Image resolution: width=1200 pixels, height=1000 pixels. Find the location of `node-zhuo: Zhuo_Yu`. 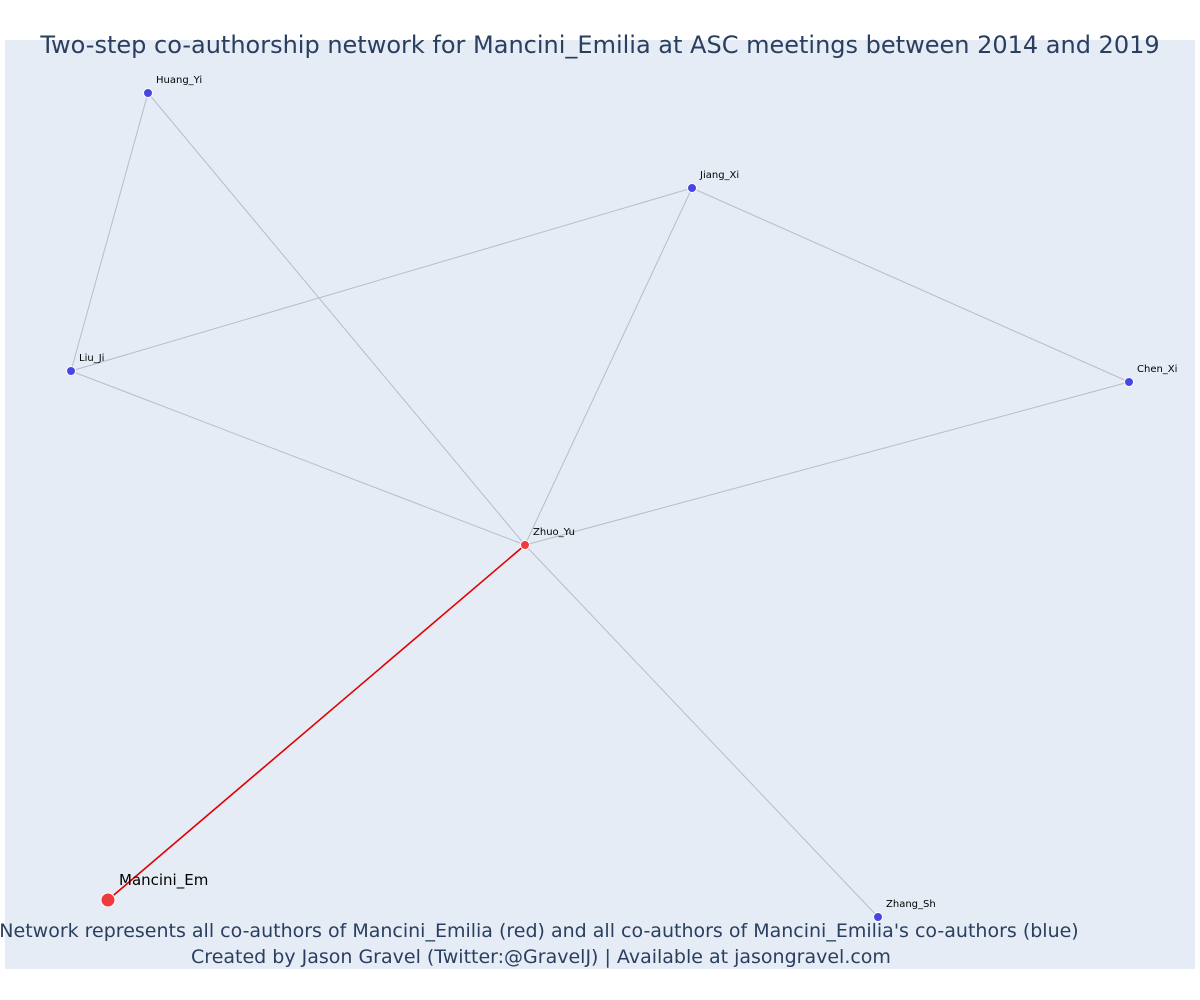

node-zhuo: Zhuo_Yu is located at coordinates (547, 538).